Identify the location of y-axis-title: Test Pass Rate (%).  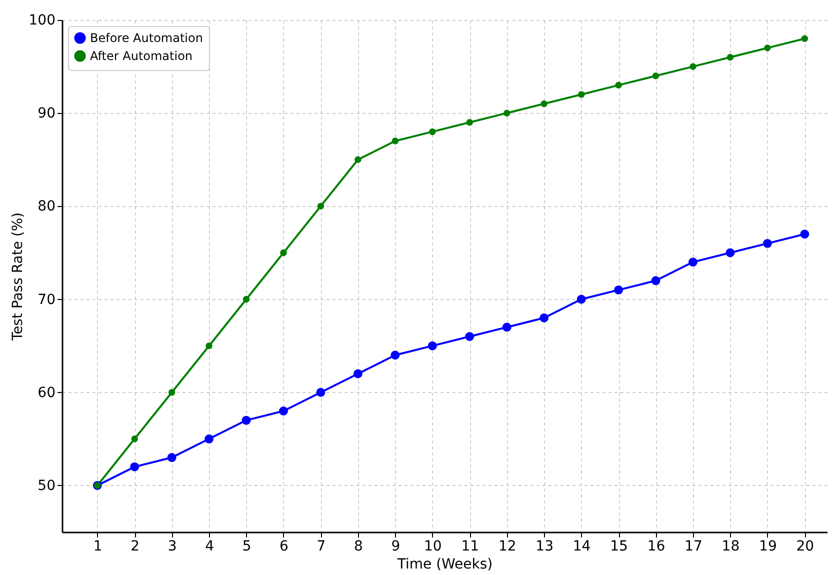
(18, 277).